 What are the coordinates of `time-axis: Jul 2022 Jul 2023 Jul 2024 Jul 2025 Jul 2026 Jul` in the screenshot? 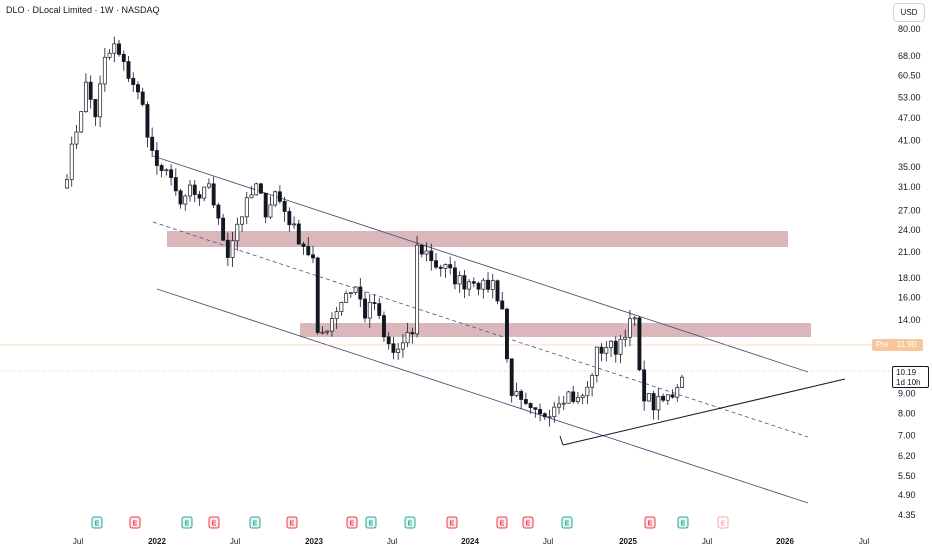 It's located at (471, 541).